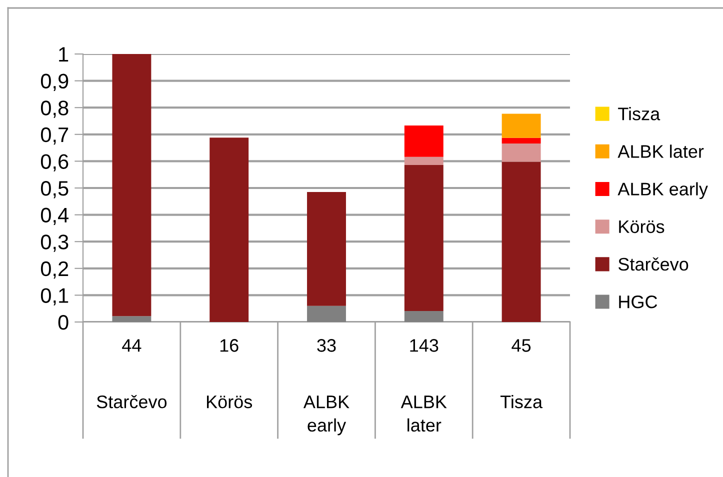 Image resolution: width=723 pixels, height=477 pixels. I want to click on y-tick-label: 0,2, so click(54, 270).